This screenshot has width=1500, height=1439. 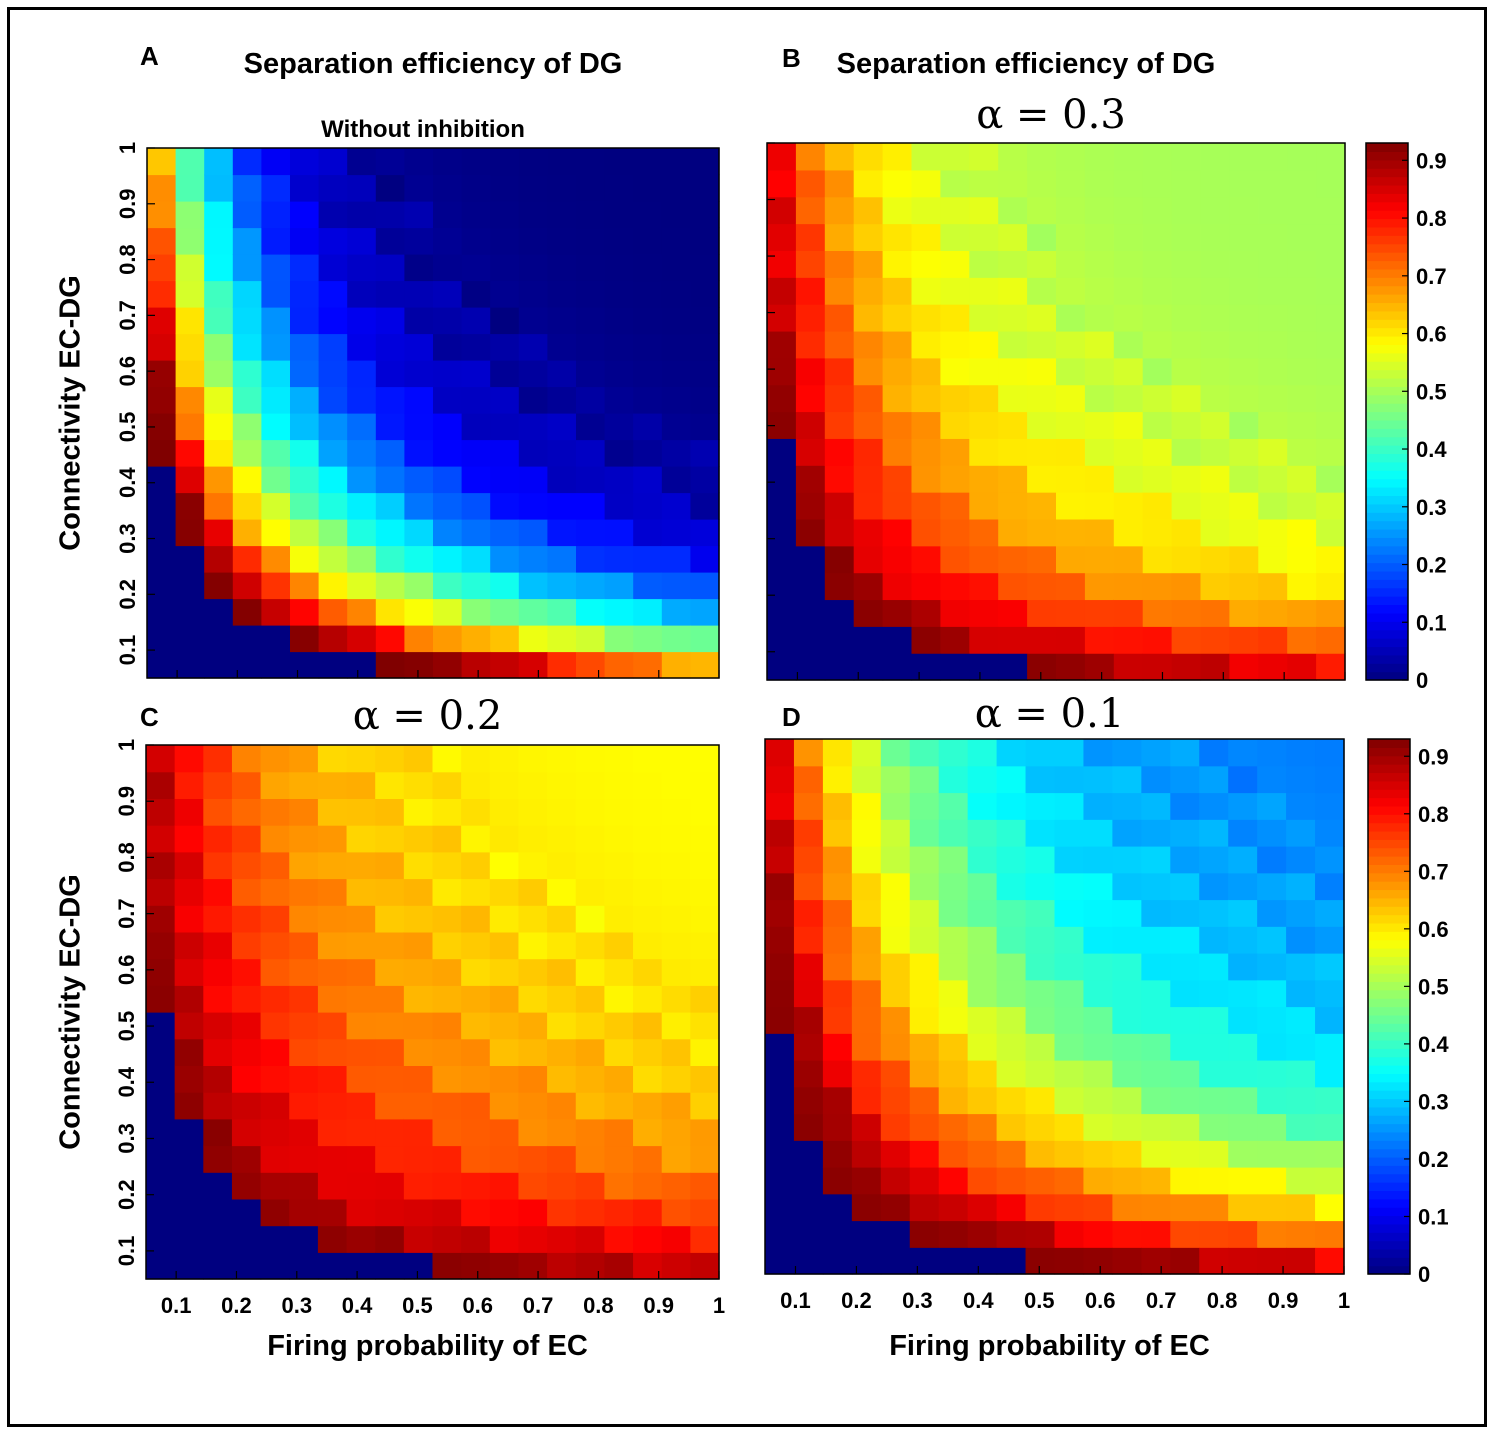 I want to click on panel-subtitle: α = 0.3, so click(x=1051, y=115).